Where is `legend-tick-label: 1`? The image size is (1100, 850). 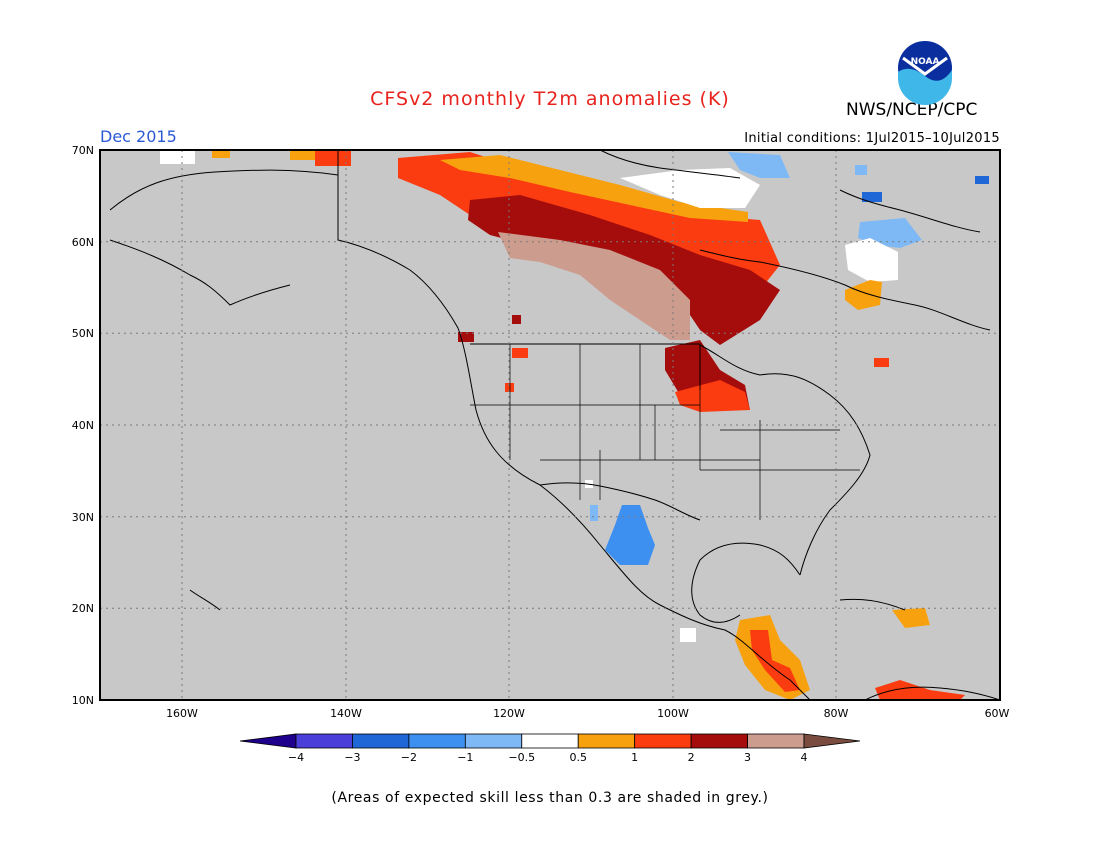
legend-tick-label: 1 is located at coordinates (634, 757).